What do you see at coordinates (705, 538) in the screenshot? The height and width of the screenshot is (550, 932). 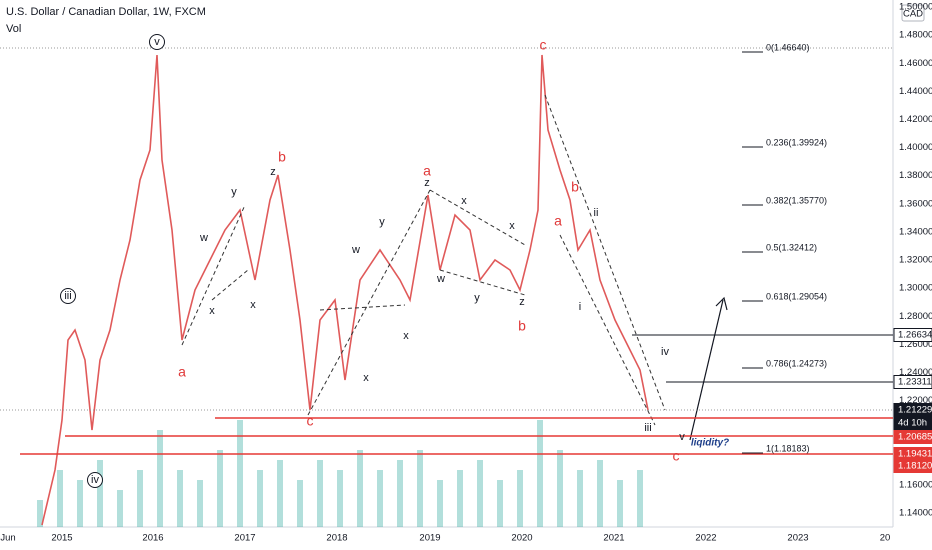 I see `time-label: 2022` at bounding box center [705, 538].